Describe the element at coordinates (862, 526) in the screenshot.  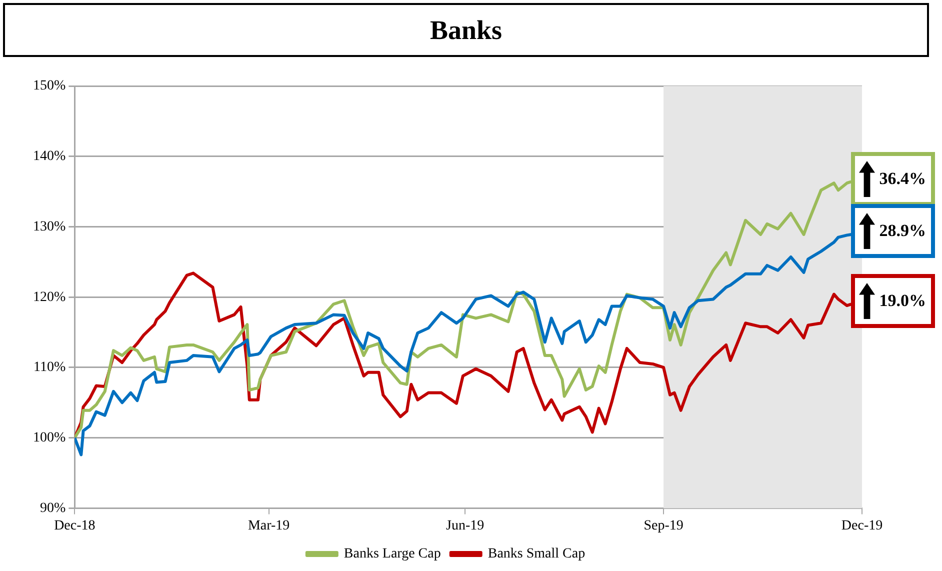
I see `x-tick-label: Dec-19` at that location.